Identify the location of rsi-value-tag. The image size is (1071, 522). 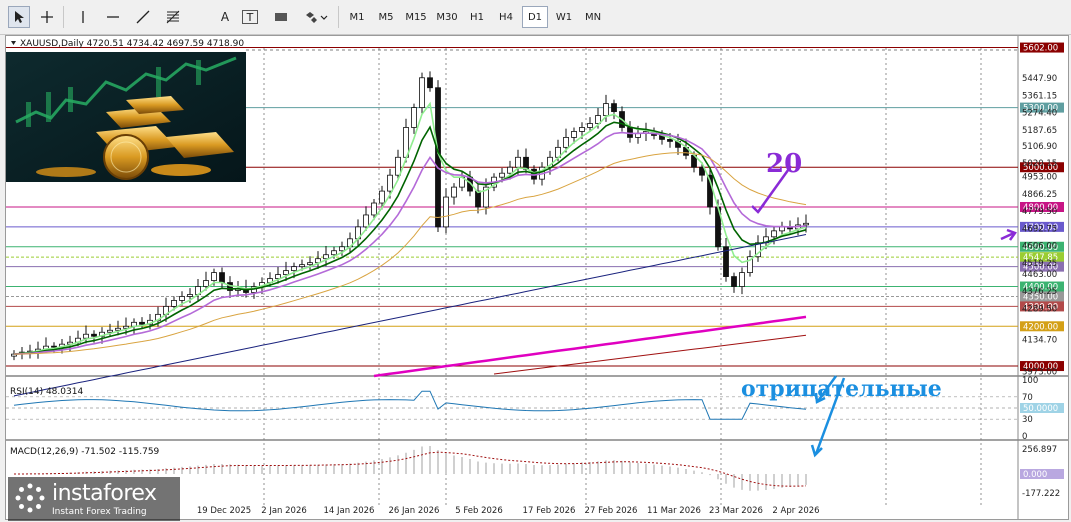
(1042, 408).